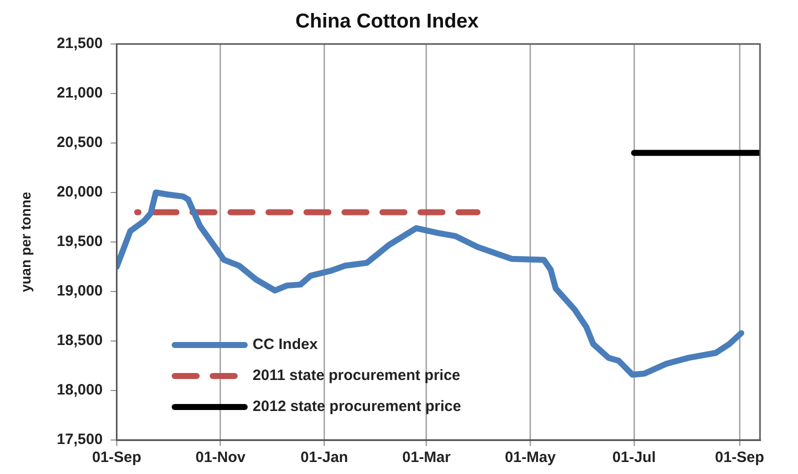 The image size is (798, 474). What do you see at coordinates (220, 457) in the screenshot?
I see `x-tick-label: 01-Nov` at bounding box center [220, 457].